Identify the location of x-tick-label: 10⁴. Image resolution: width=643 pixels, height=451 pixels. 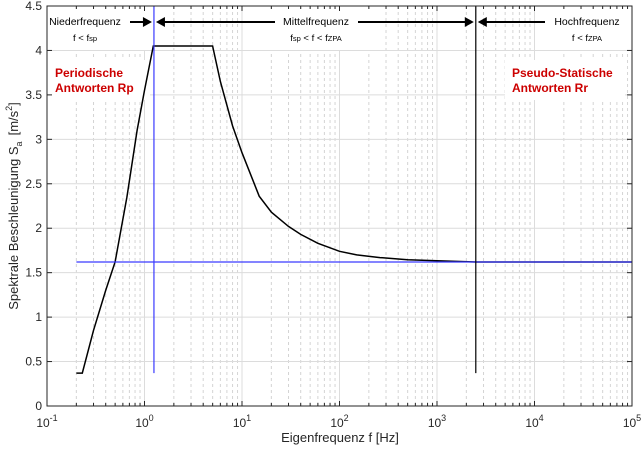
(534, 421).